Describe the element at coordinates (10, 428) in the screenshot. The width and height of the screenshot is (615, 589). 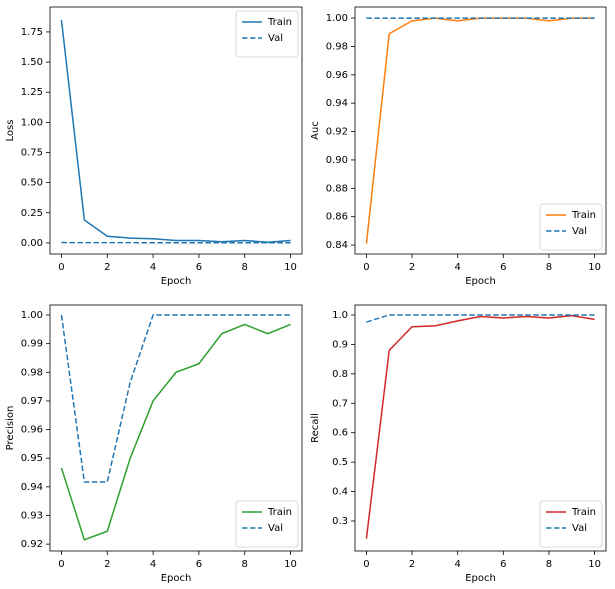
I see `y-axis-label: Precision` at that location.